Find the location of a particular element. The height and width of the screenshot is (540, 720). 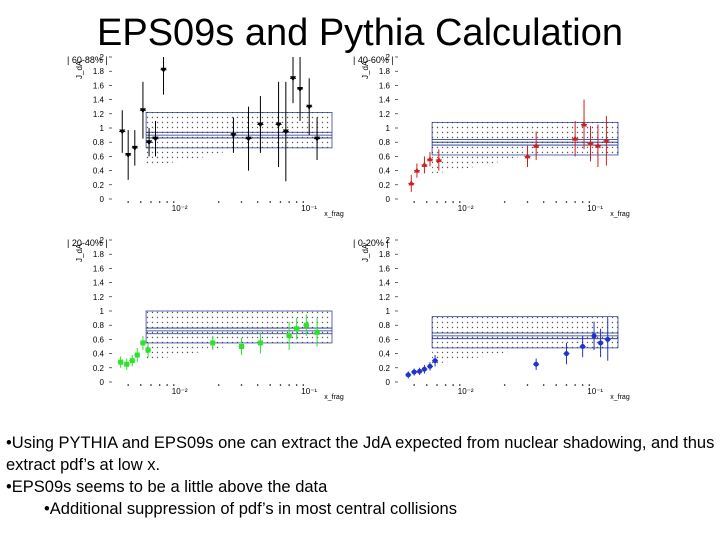

page-title: EPS09s and Pythia Calculation is located at coordinates (360, 33).